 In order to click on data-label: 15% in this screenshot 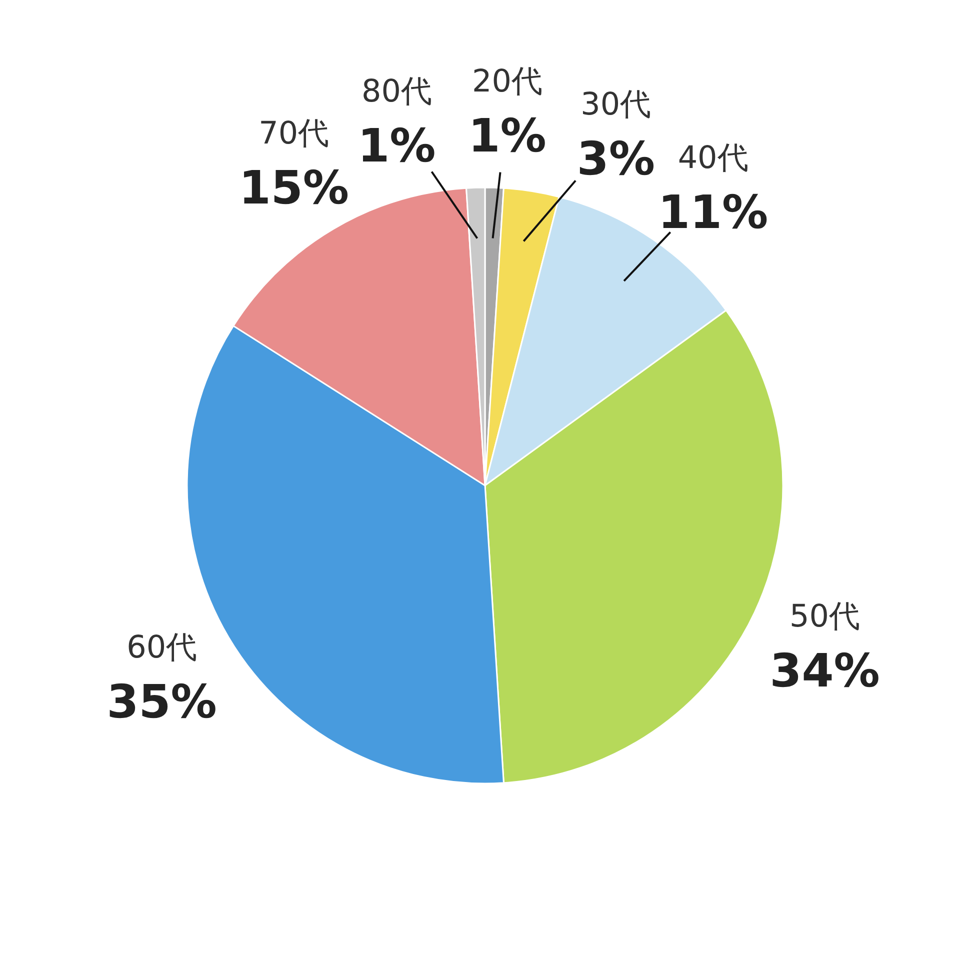, I will do `click(293, 187)`.